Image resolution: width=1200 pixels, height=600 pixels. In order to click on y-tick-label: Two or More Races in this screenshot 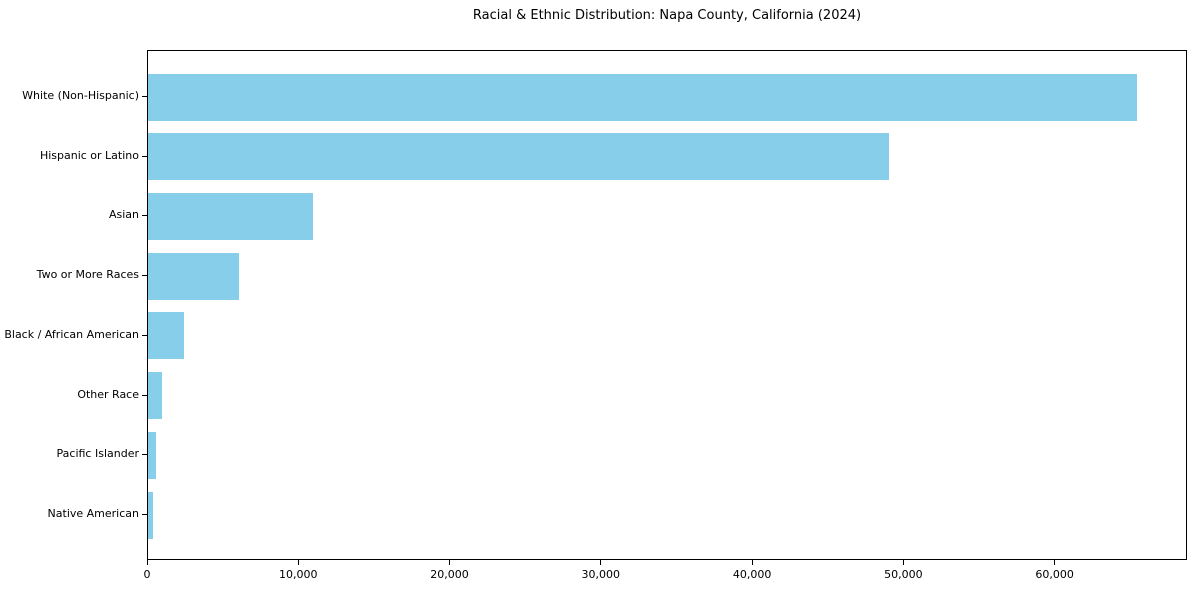, I will do `click(87, 275)`.